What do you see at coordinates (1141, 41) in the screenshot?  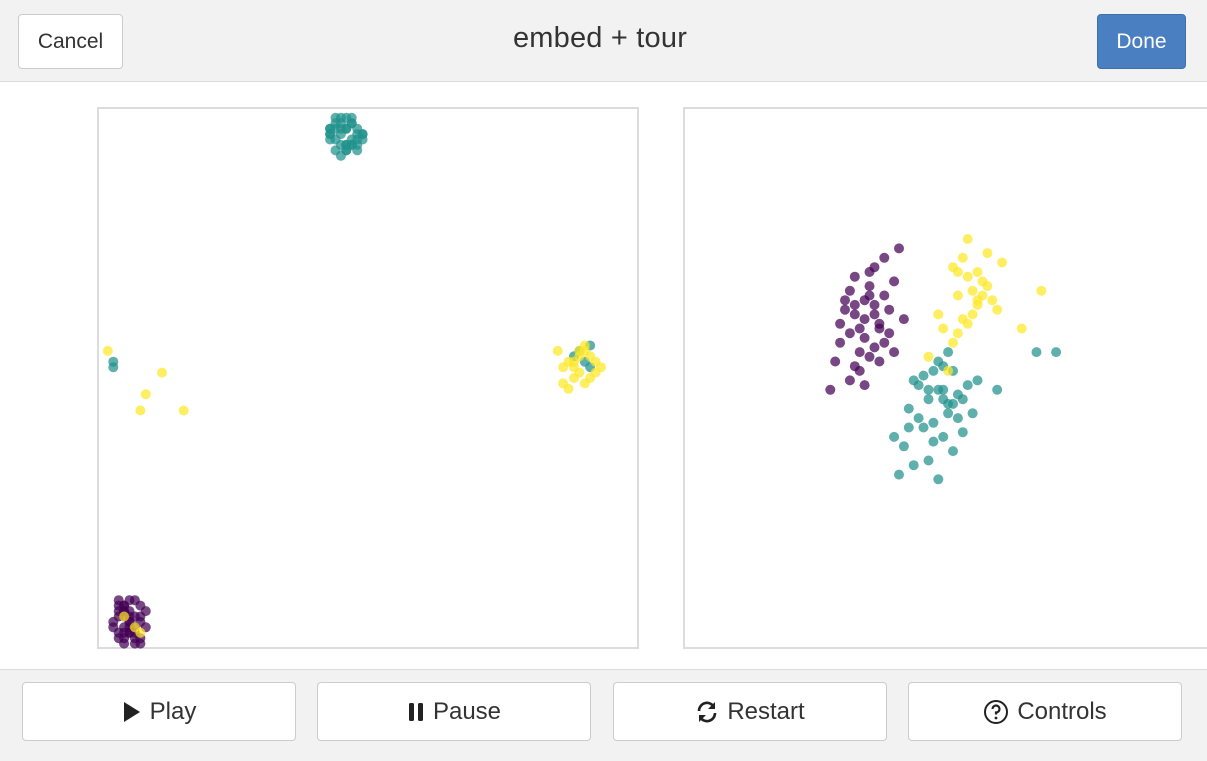 I see `done-button: Done` at bounding box center [1141, 41].